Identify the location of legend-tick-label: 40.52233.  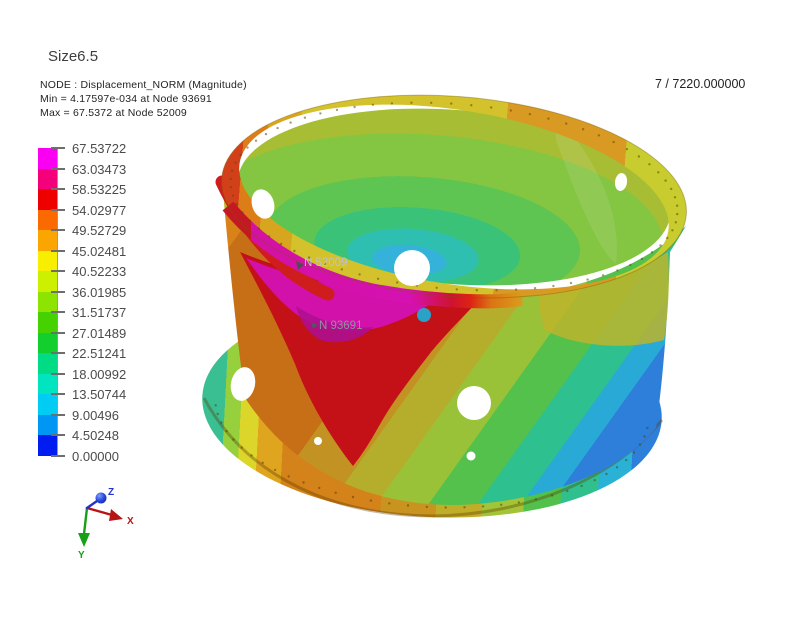
(99, 271).